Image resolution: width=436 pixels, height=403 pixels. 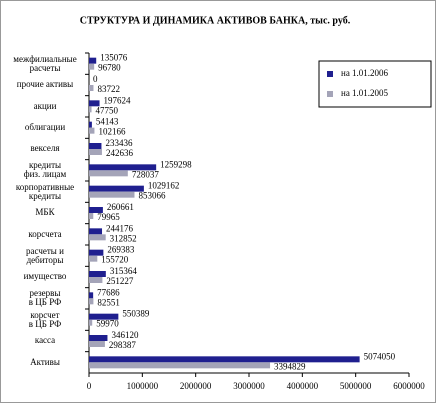 I want to click on value-label: 0, so click(x=95, y=79).